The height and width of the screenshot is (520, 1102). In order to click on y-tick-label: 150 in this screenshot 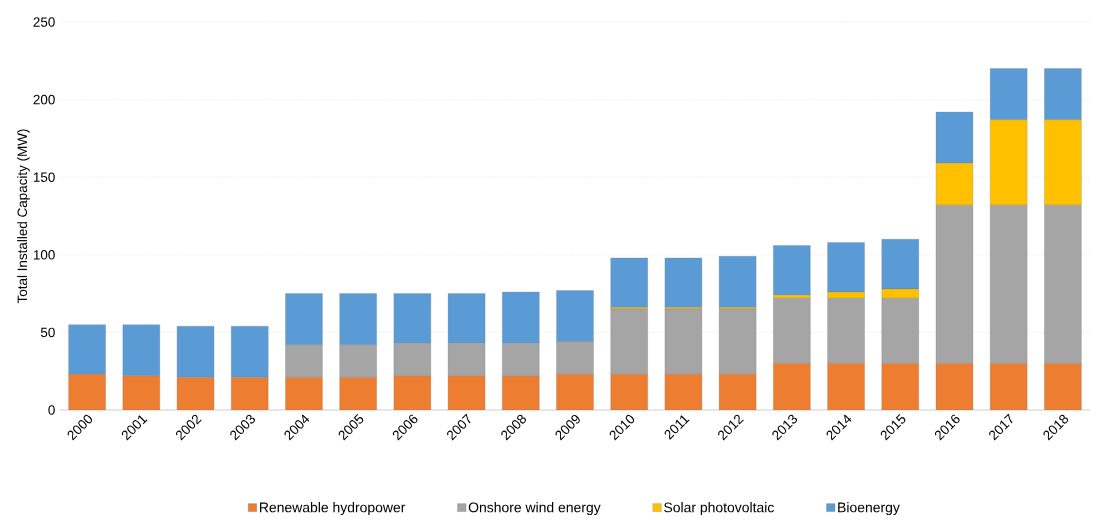, I will do `click(44, 177)`.